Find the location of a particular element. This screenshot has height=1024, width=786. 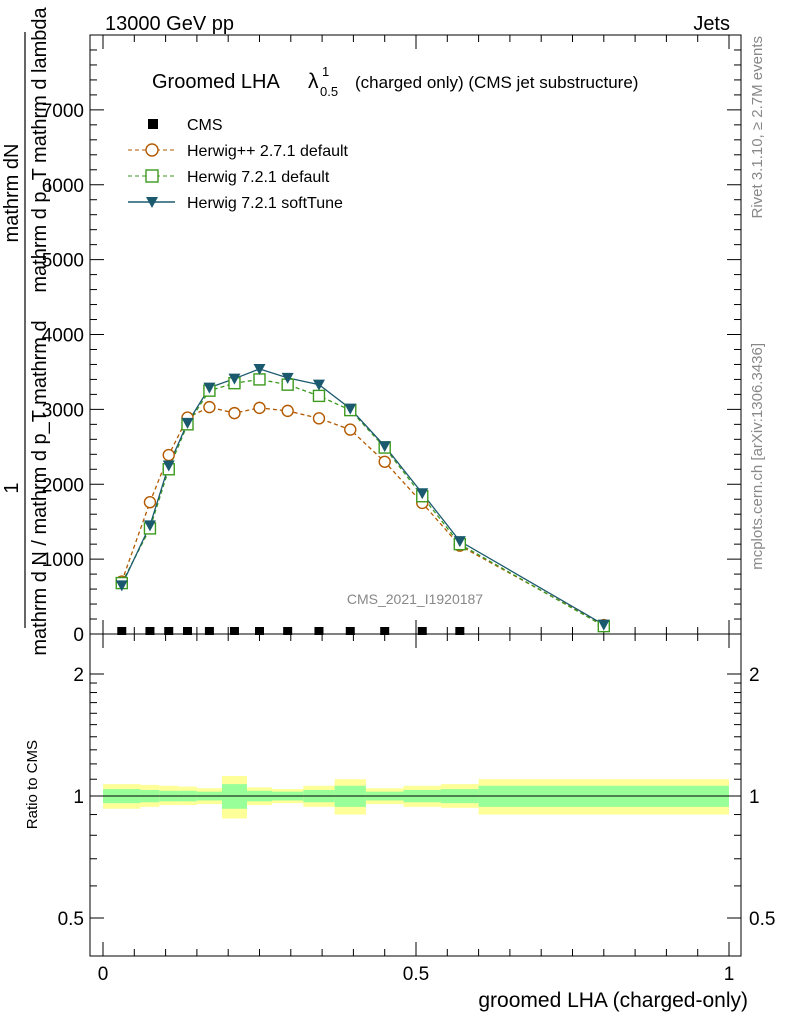

main-y-tick-label: 3000 is located at coordinates (63, 410).